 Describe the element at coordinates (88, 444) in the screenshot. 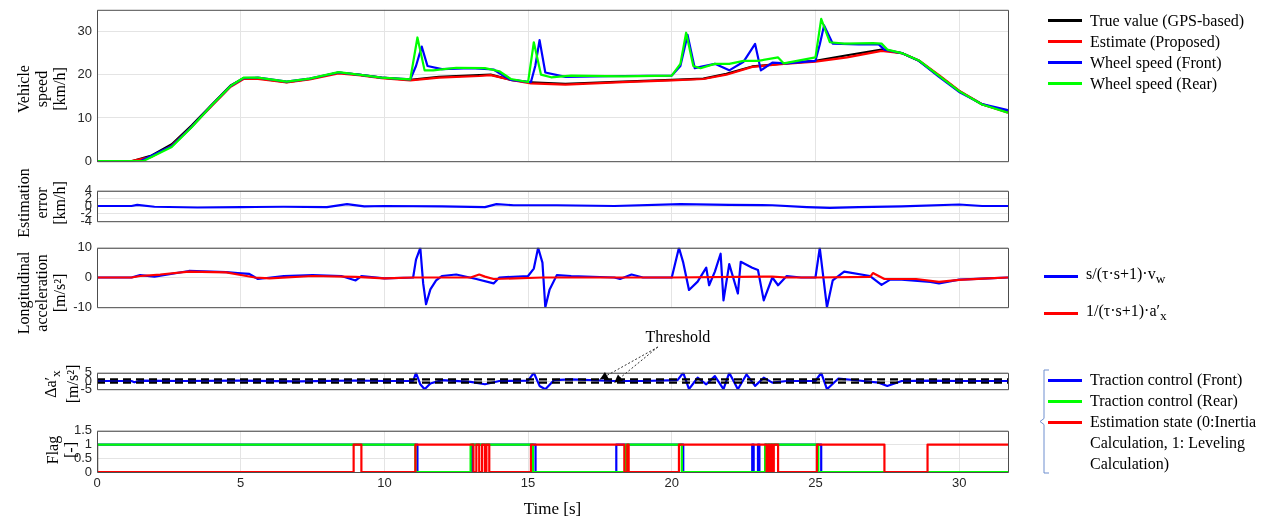

I see `y-tick-label: 1` at that location.